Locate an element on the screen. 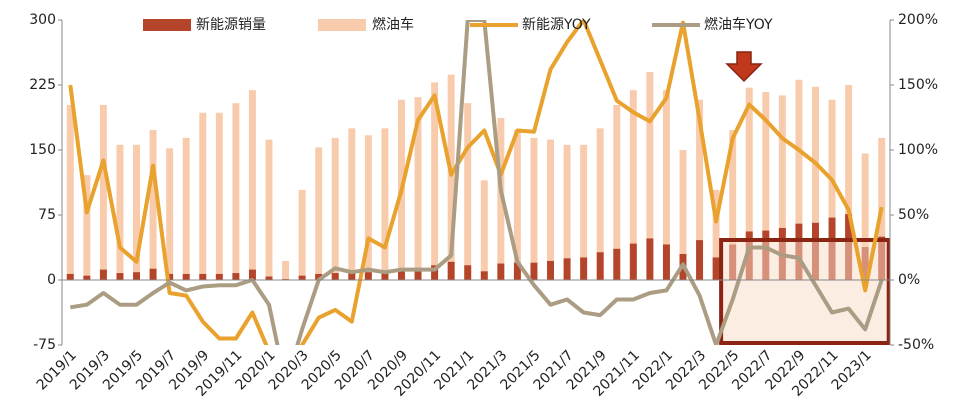 The width and height of the screenshot is (979, 415). legend-label: 燃油车YOY is located at coordinates (738, 24).